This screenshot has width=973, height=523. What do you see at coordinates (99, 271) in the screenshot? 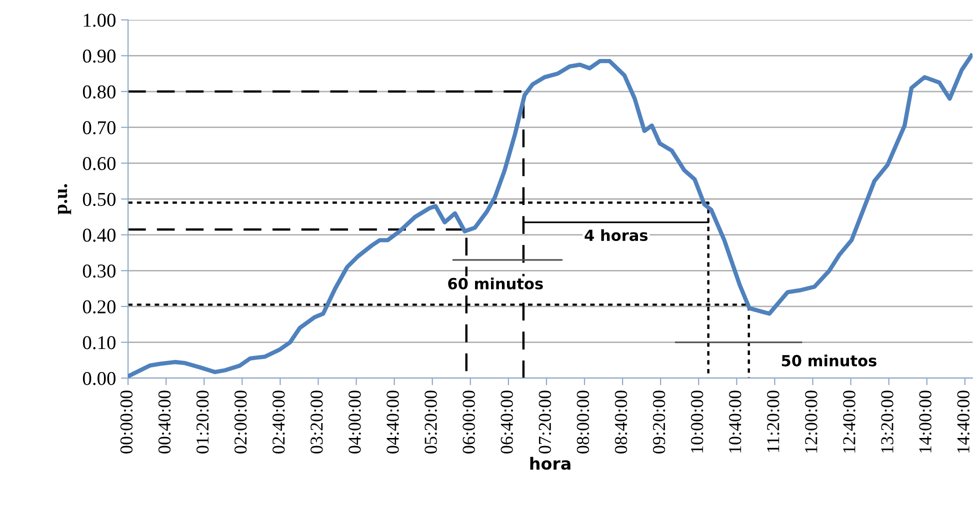
I see `y-tick-label: 0.30` at bounding box center [99, 271].